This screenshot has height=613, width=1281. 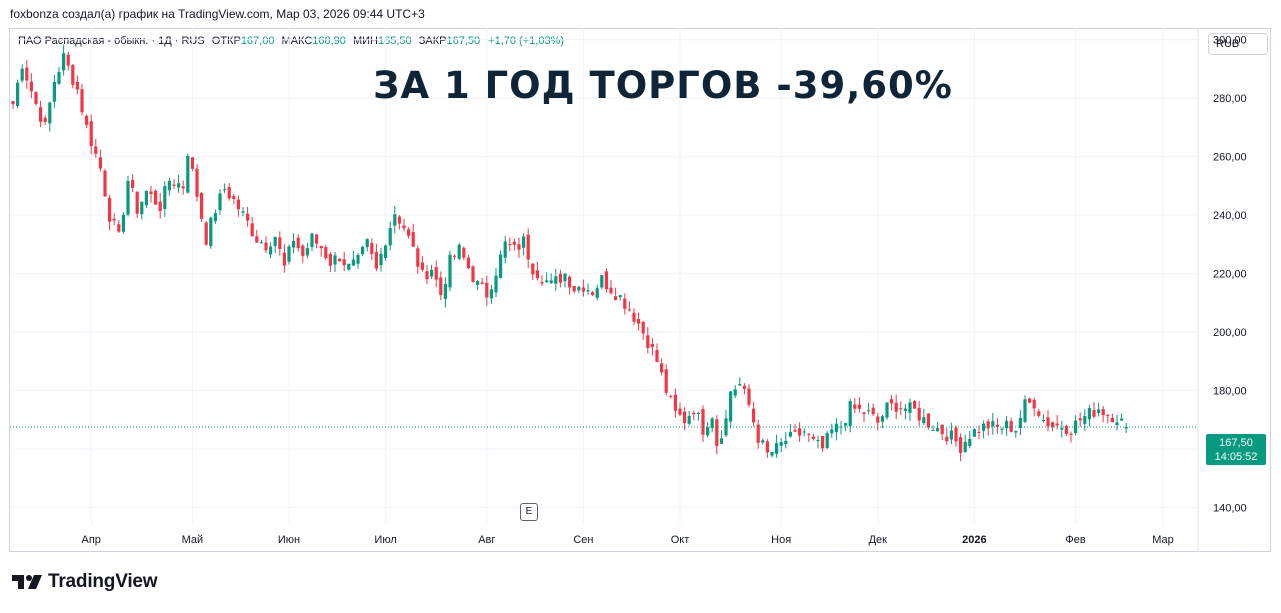 I want to click on earnings-event-marker: E, so click(x=529, y=512).